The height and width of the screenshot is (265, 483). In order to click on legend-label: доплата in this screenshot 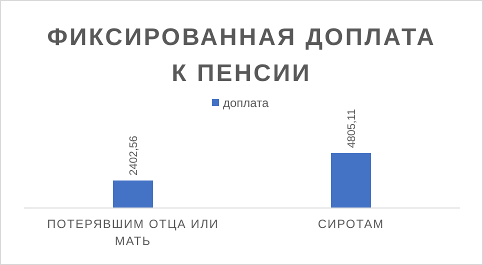, I will do `click(246, 103)`.